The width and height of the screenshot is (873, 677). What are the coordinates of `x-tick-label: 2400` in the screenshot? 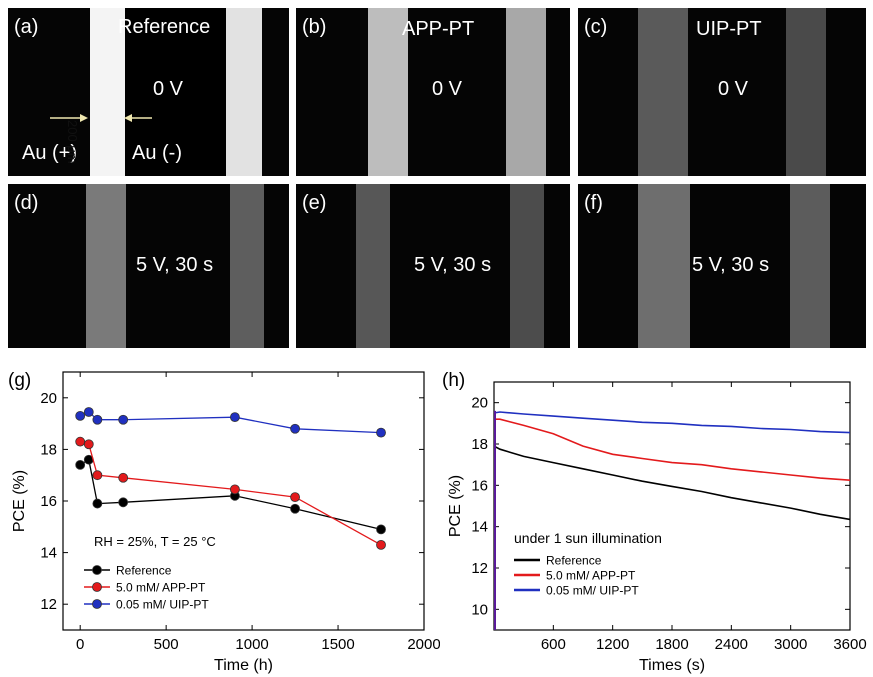 It's located at (731, 644).